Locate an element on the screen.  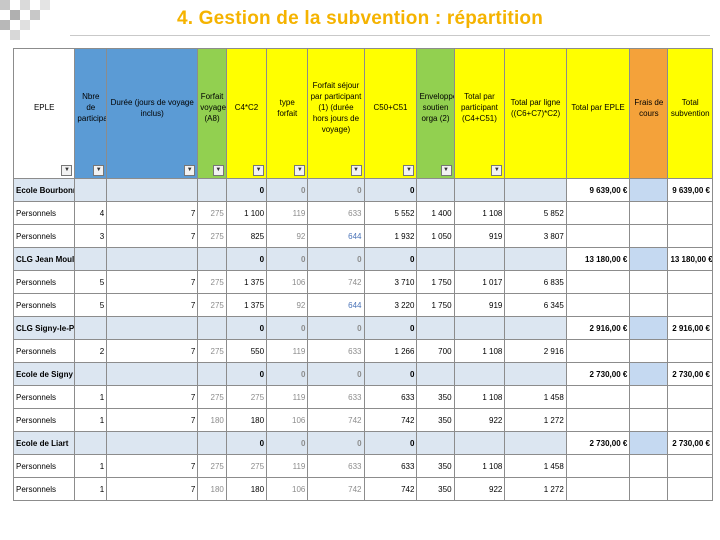
square-pattern-decoration is located at coordinates (30, 25).